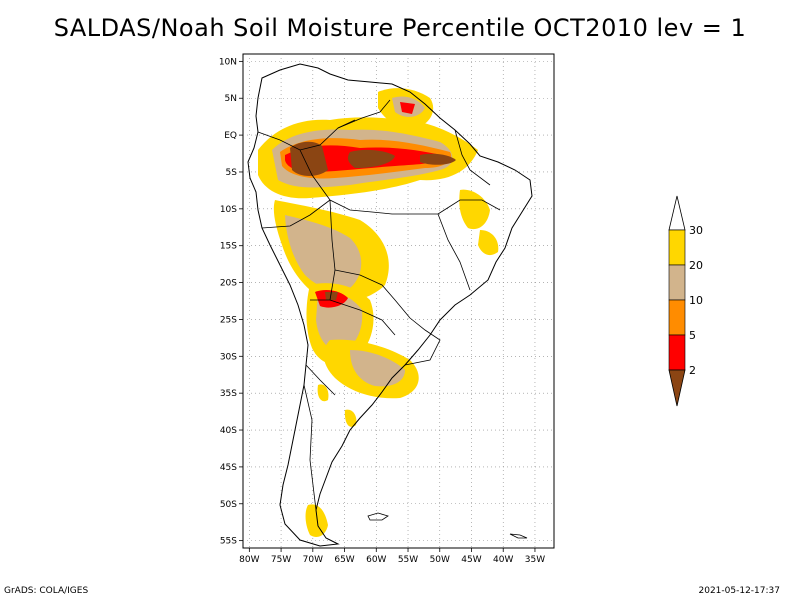 Image resolution: width=800 pixels, height=600 pixels. Describe the element at coordinates (344, 560) in the screenshot. I see `lon-label: 65W` at that location.